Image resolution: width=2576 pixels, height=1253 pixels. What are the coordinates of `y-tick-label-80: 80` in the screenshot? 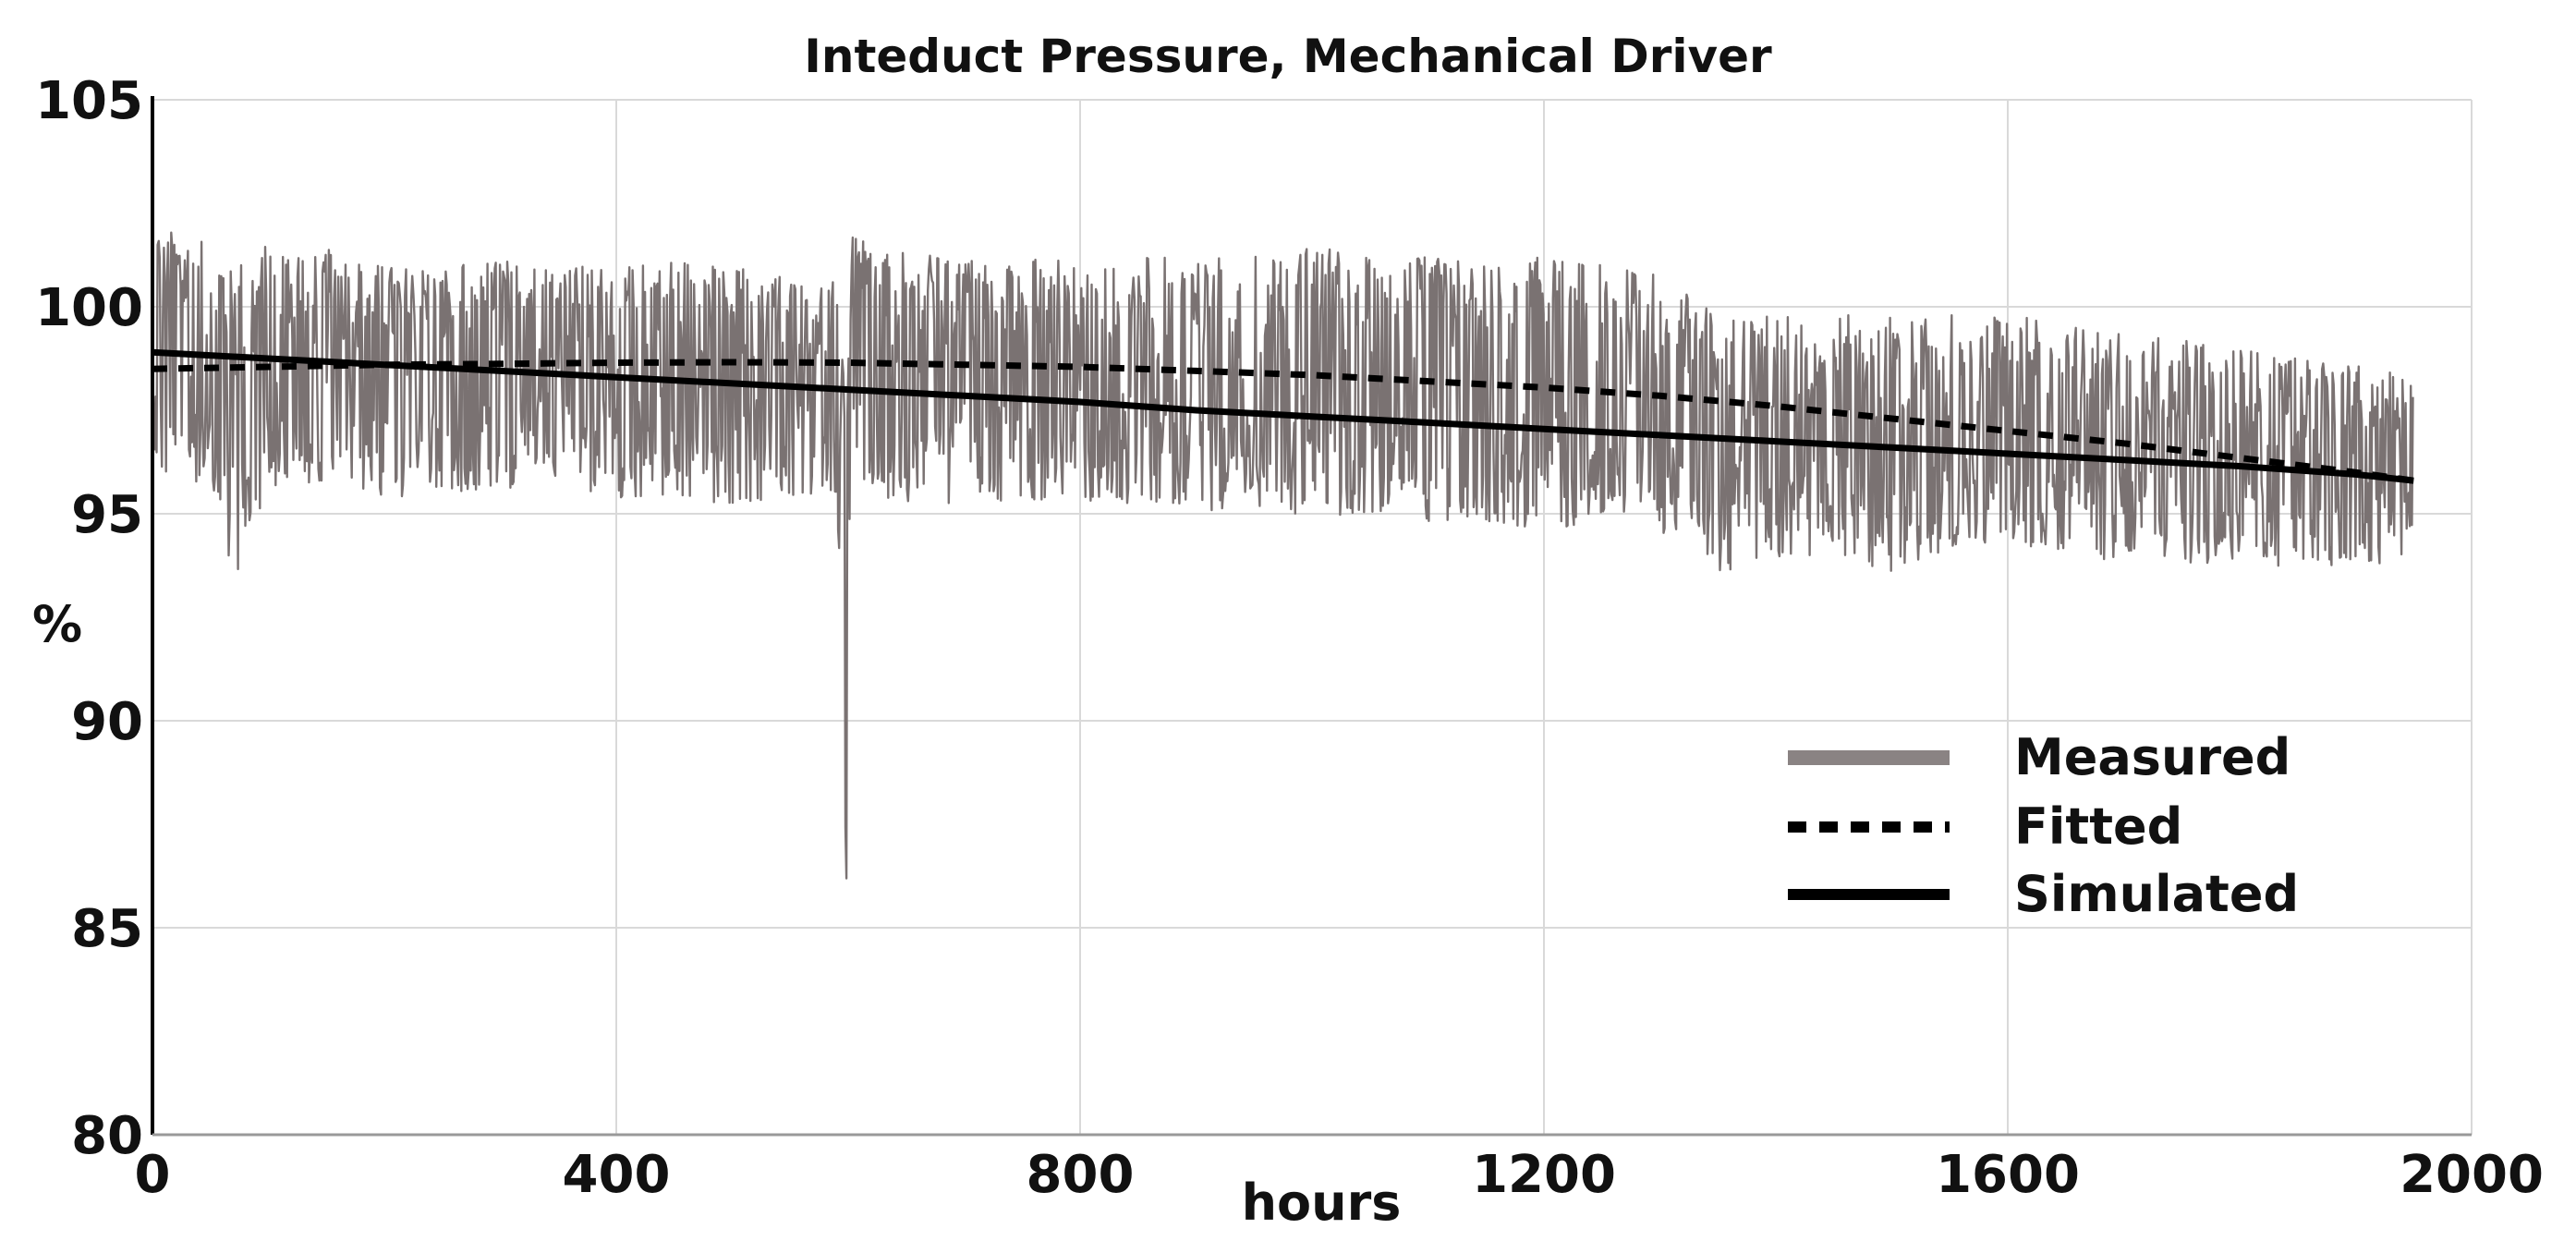 It's located at (107, 1136).